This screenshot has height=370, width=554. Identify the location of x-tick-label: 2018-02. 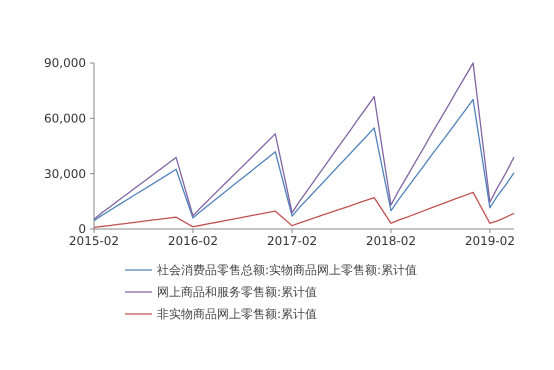
(391, 241).